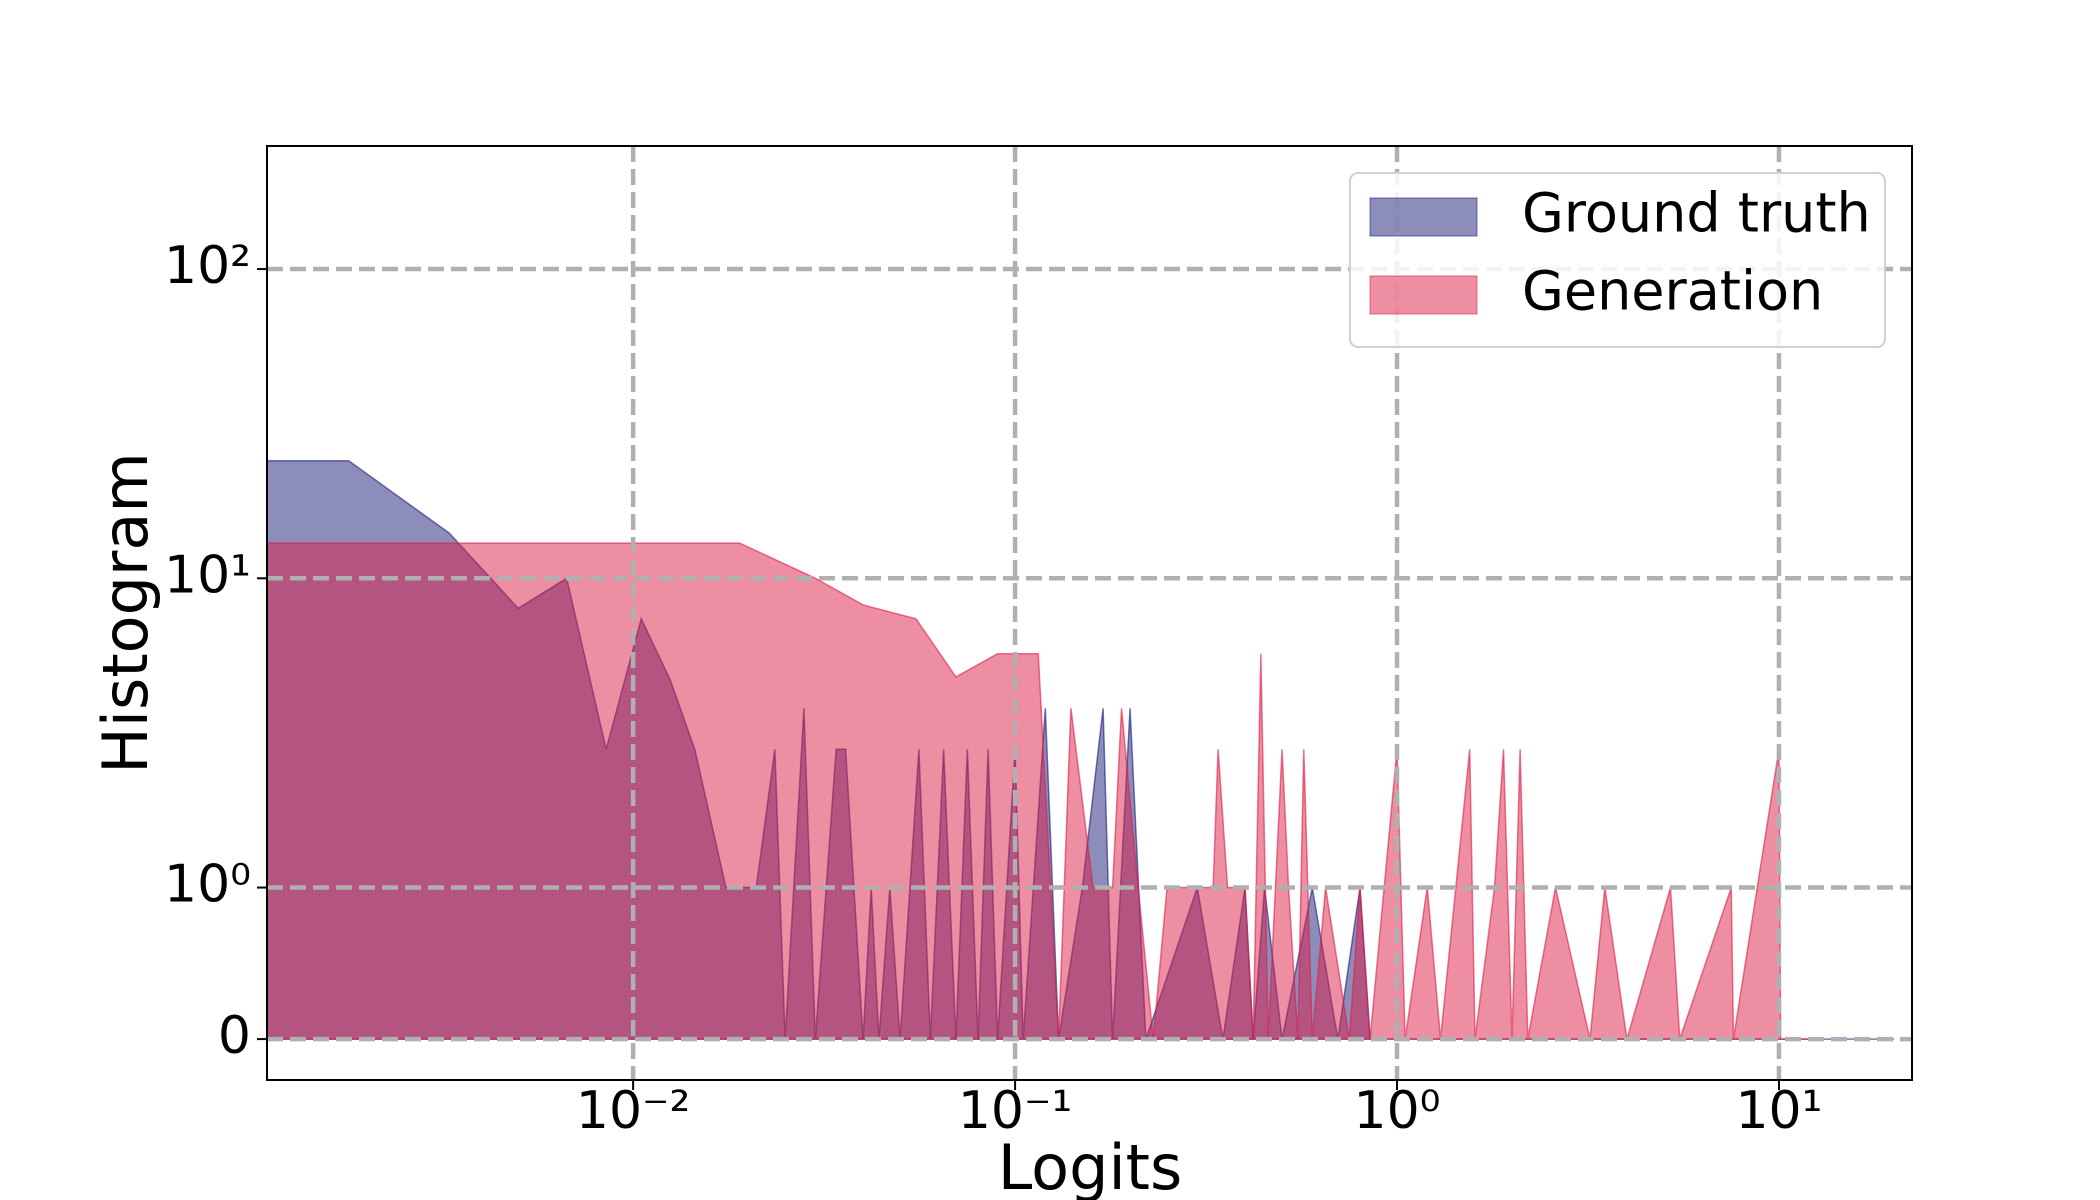  Describe the element at coordinates (633, 1111) in the screenshot. I see `x-tick-label: 10⁻²` at that location.